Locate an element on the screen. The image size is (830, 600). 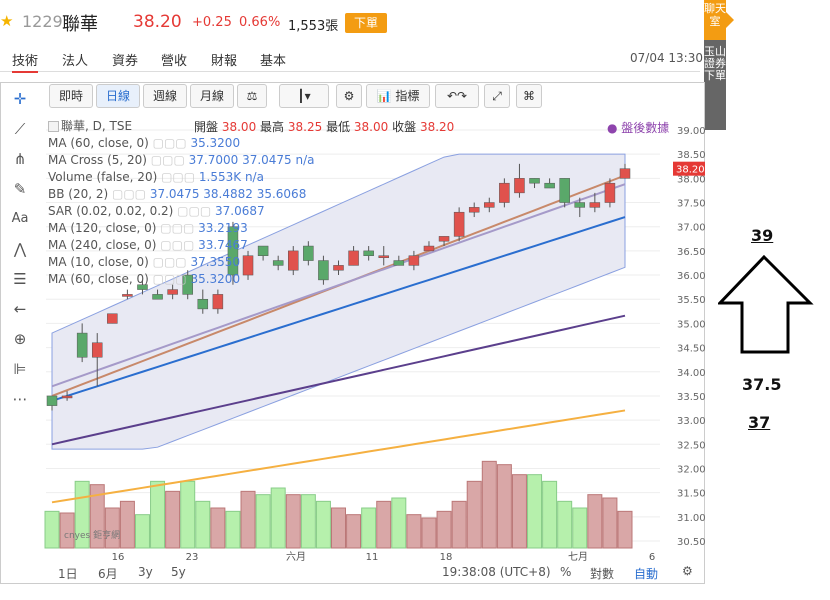
legend-row-label: SAR (0.02, 0.02, 0.2) is located at coordinates (113, 211).